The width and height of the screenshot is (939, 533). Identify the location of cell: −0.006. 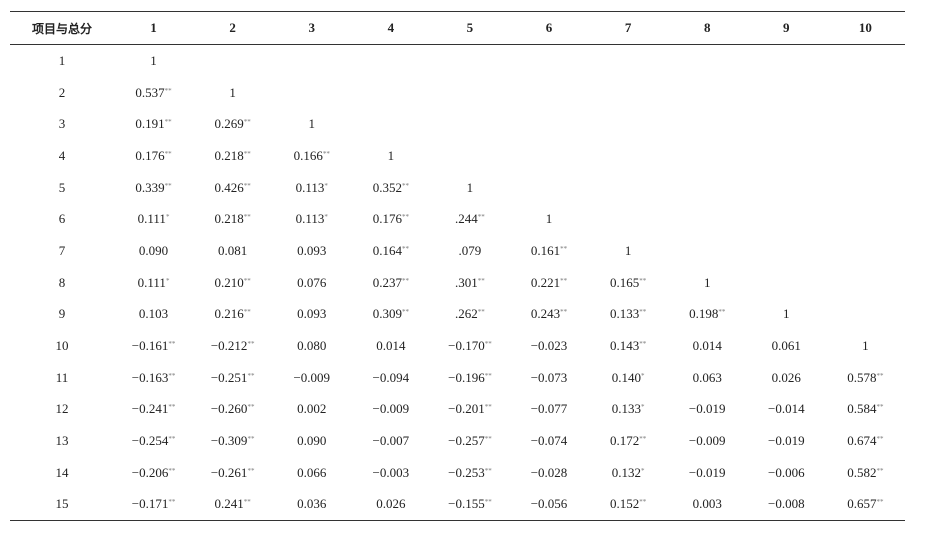
(786, 472).